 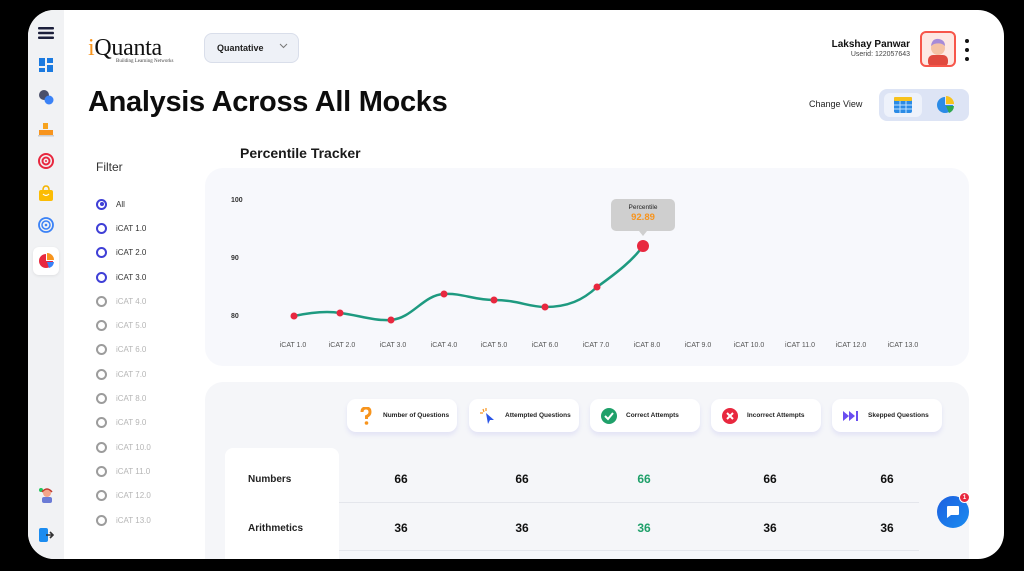 I want to click on filter-option-icat-12: iCAT 12.0, so click(x=123, y=496).